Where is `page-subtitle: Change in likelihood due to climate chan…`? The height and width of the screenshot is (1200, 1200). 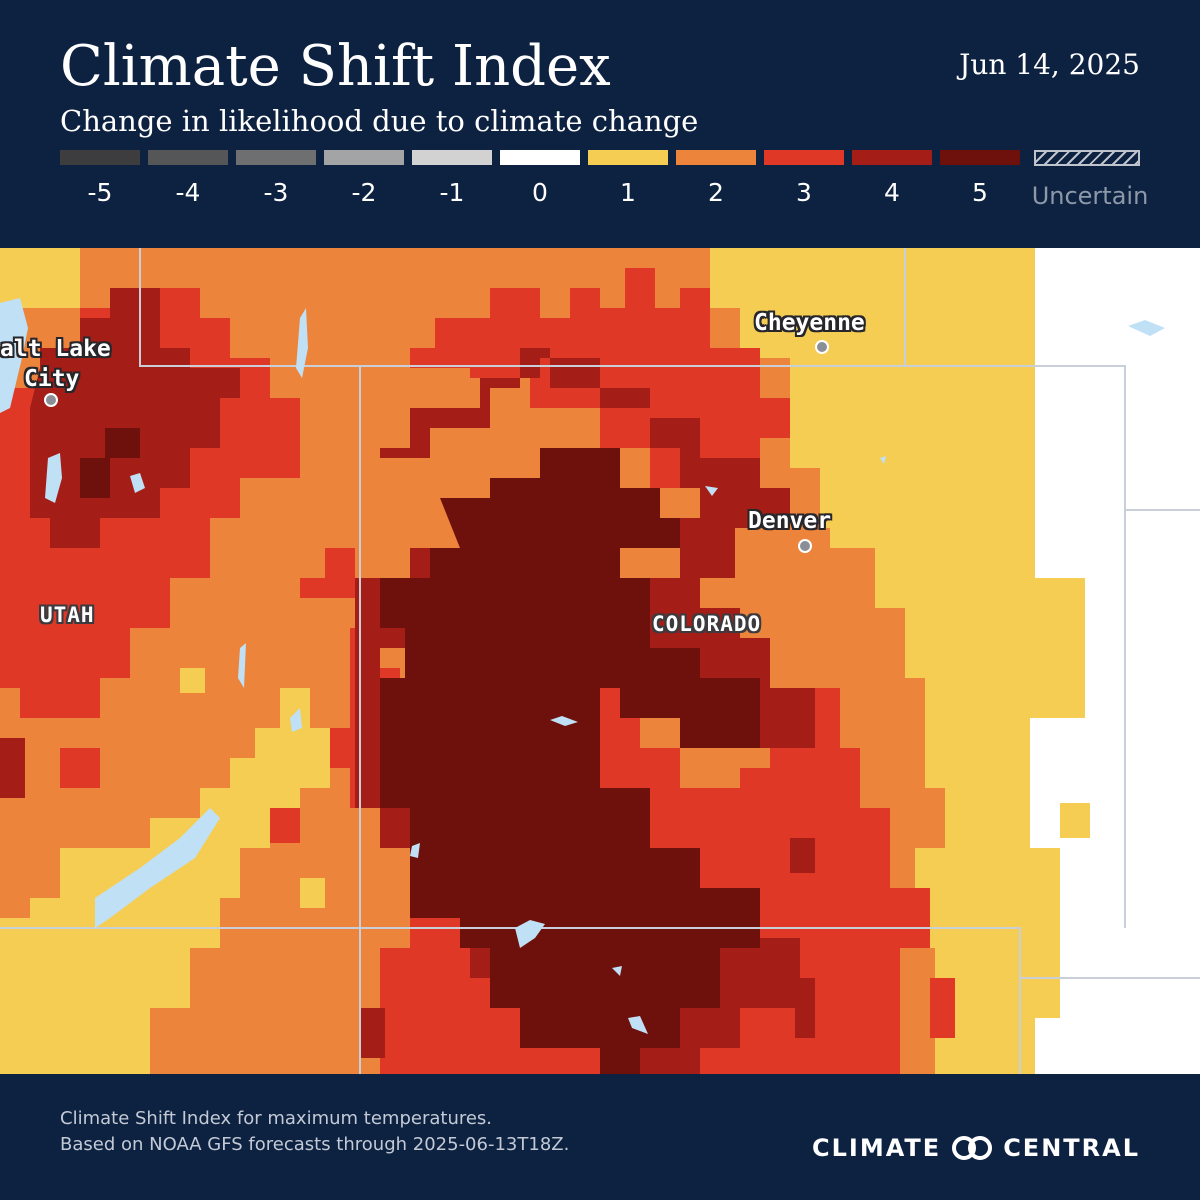 page-subtitle: Change in likelihood due to climate chan… is located at coordinates (379, 121).